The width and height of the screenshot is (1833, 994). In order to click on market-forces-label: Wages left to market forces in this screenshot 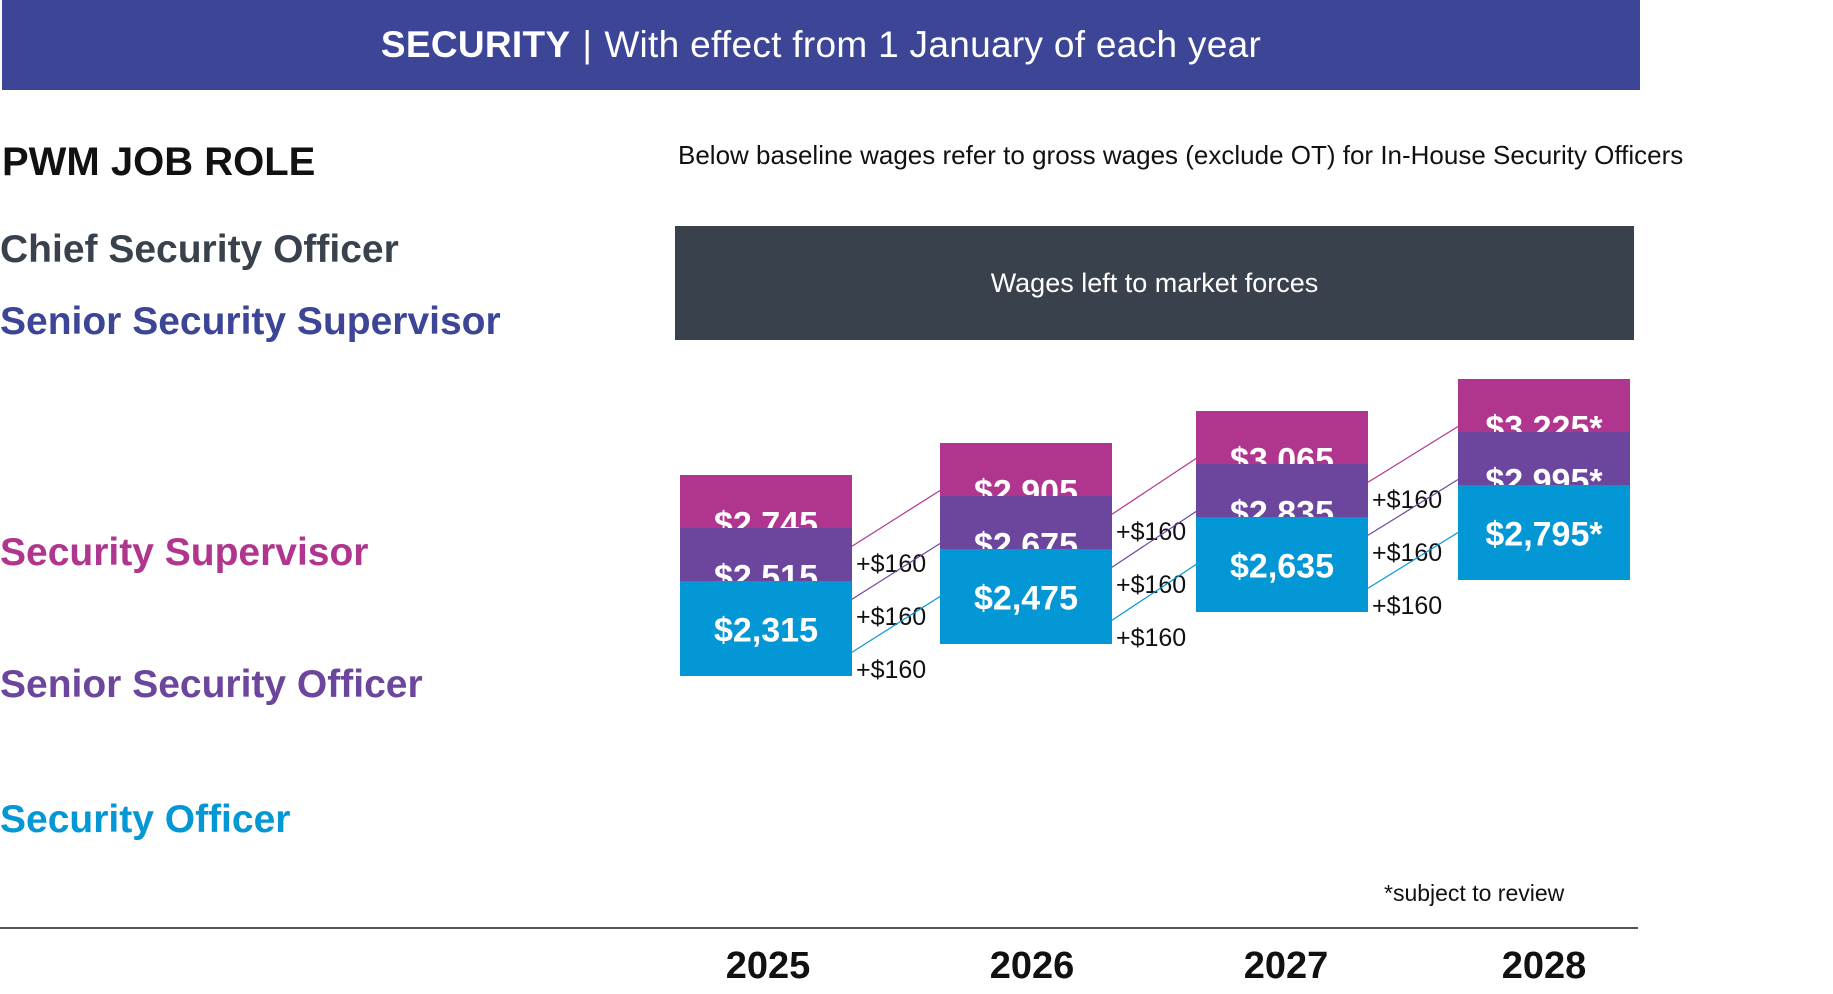, I will do `click(1154, 282)`.